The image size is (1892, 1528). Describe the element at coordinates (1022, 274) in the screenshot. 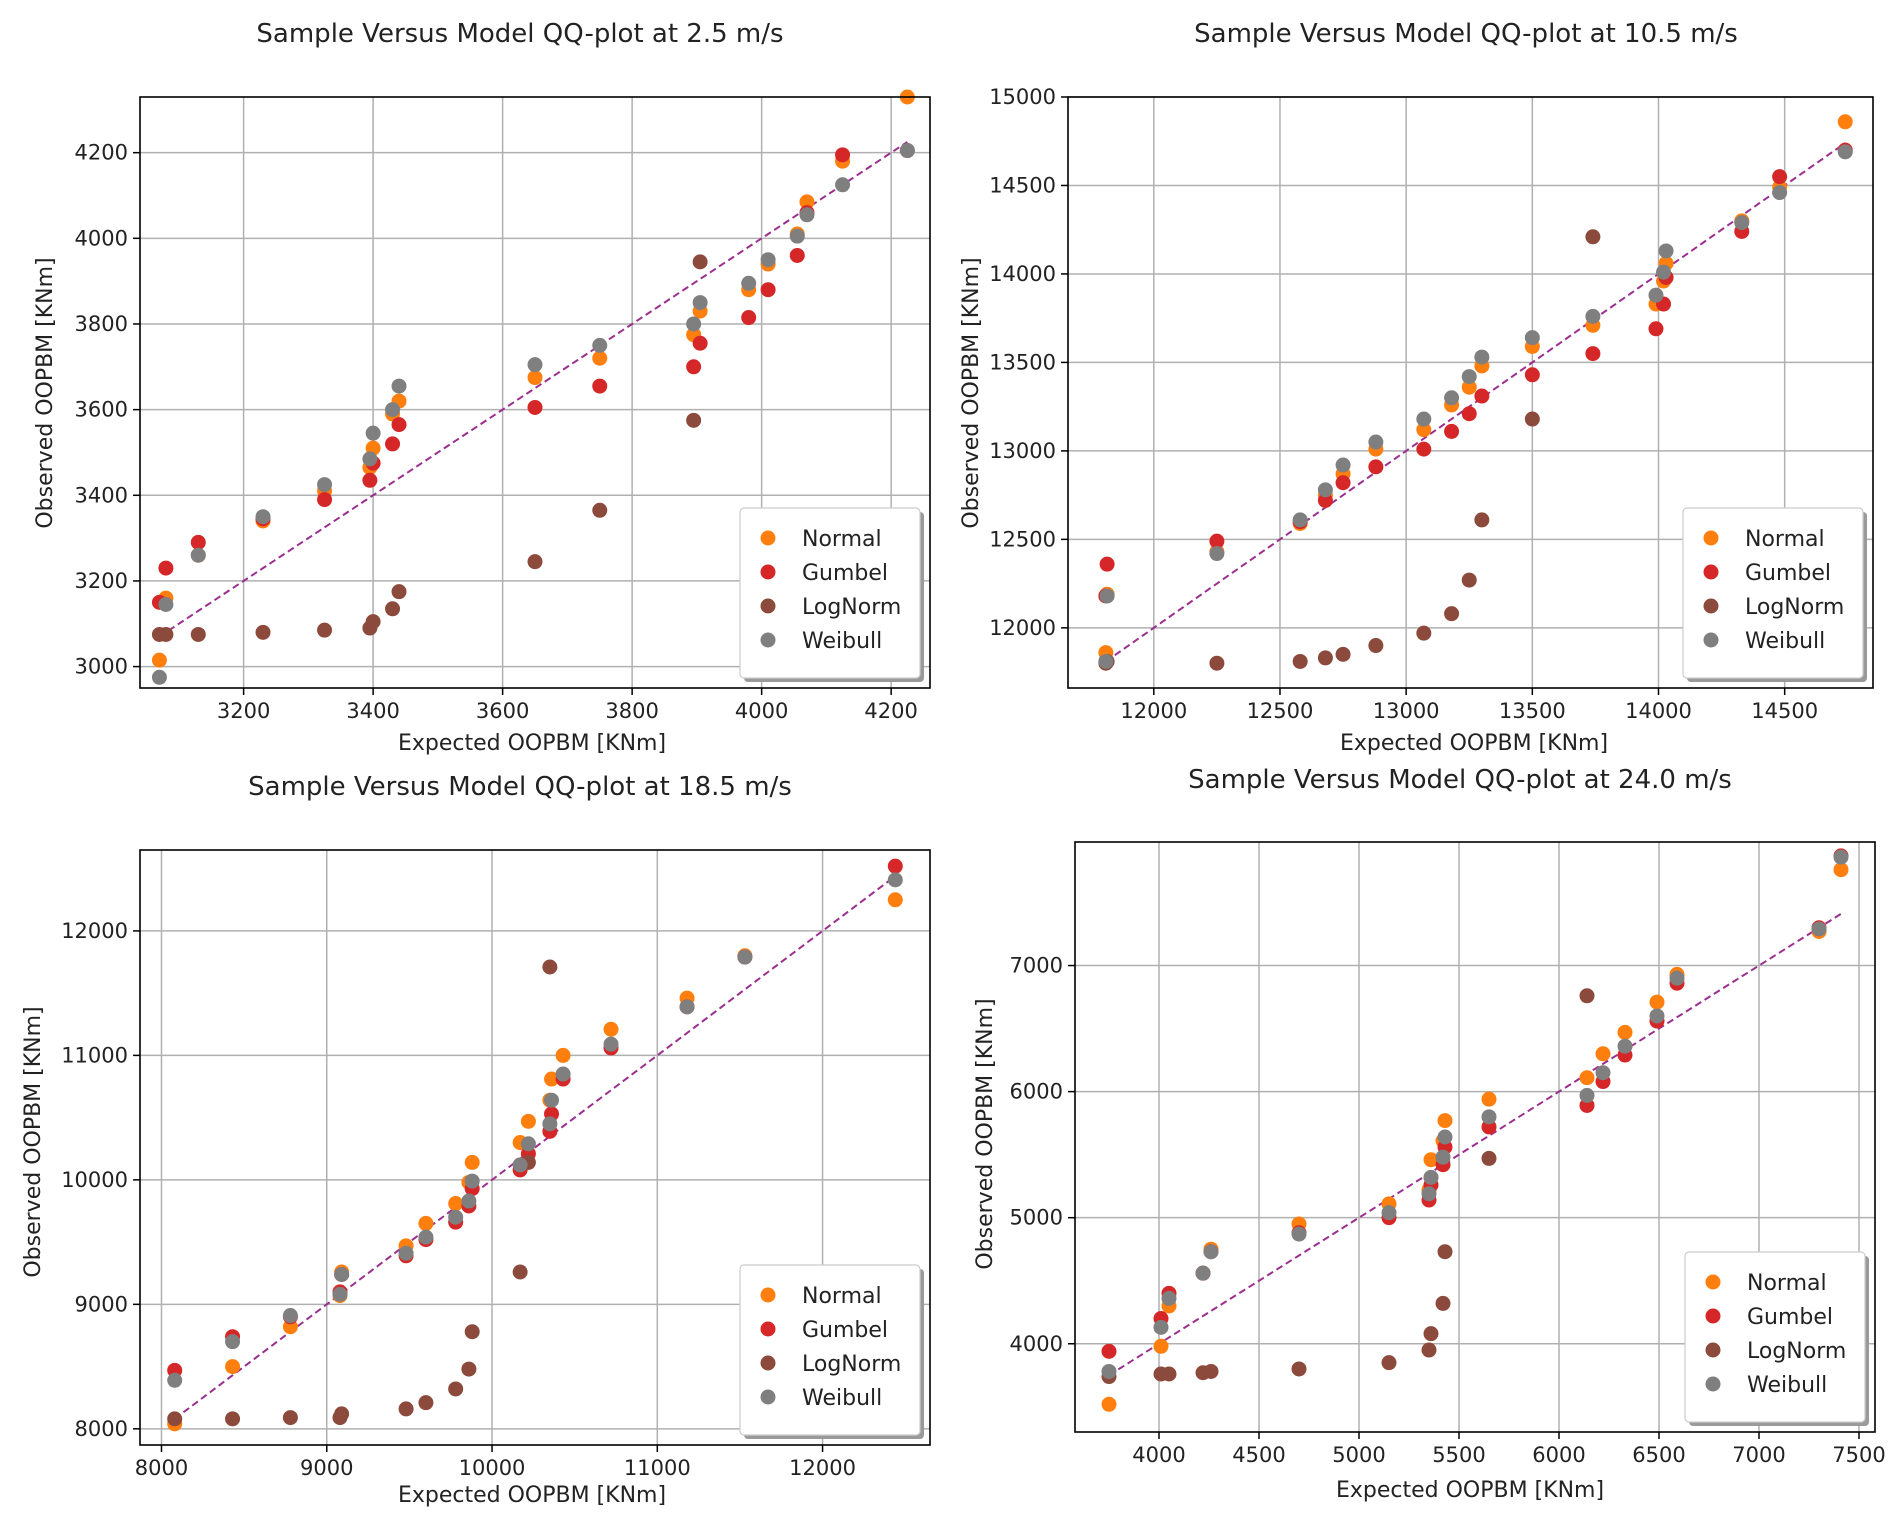

I see `y-tick-label: 14000` at that location.